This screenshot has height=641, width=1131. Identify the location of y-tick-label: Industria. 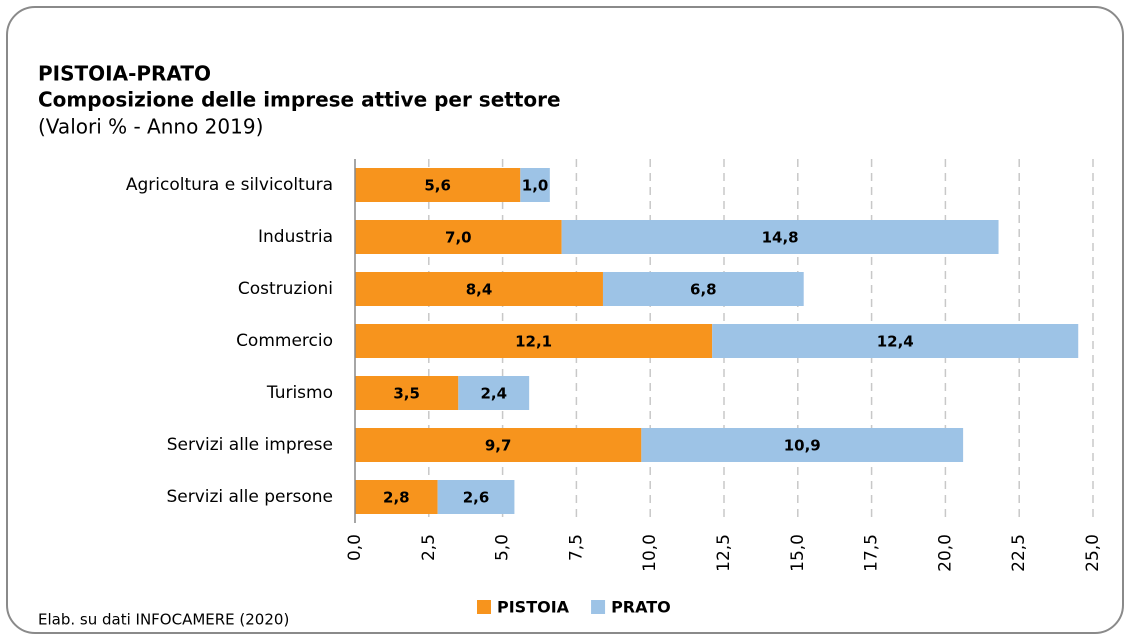
(295, 237).